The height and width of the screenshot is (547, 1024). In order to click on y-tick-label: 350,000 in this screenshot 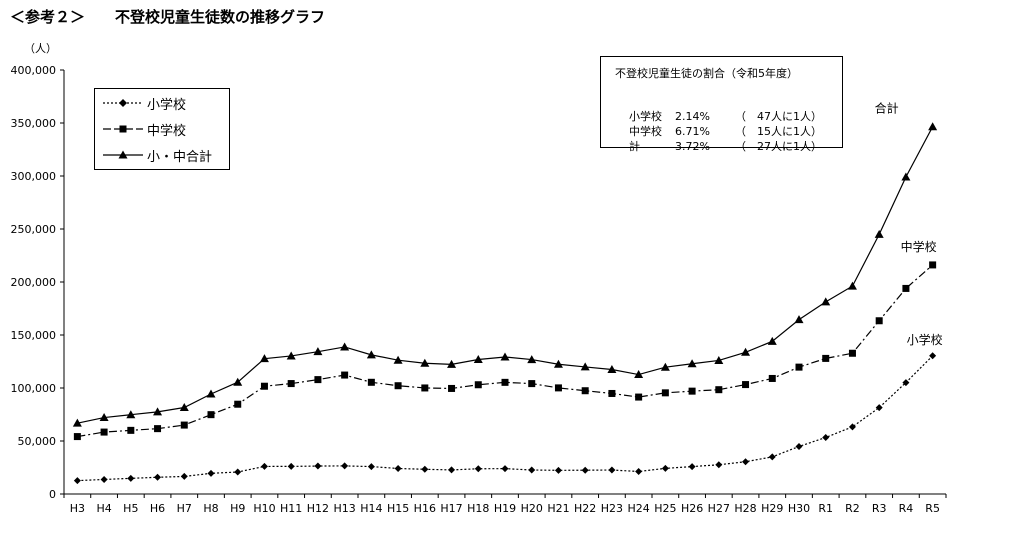, I will do `click(34, 123)`.